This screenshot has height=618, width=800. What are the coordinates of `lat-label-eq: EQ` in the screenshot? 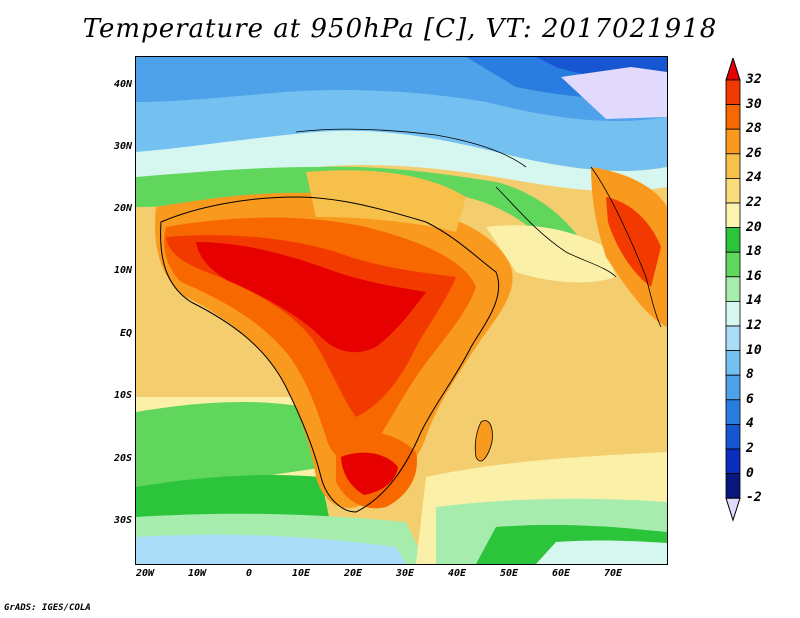 It's located at (125, 333).